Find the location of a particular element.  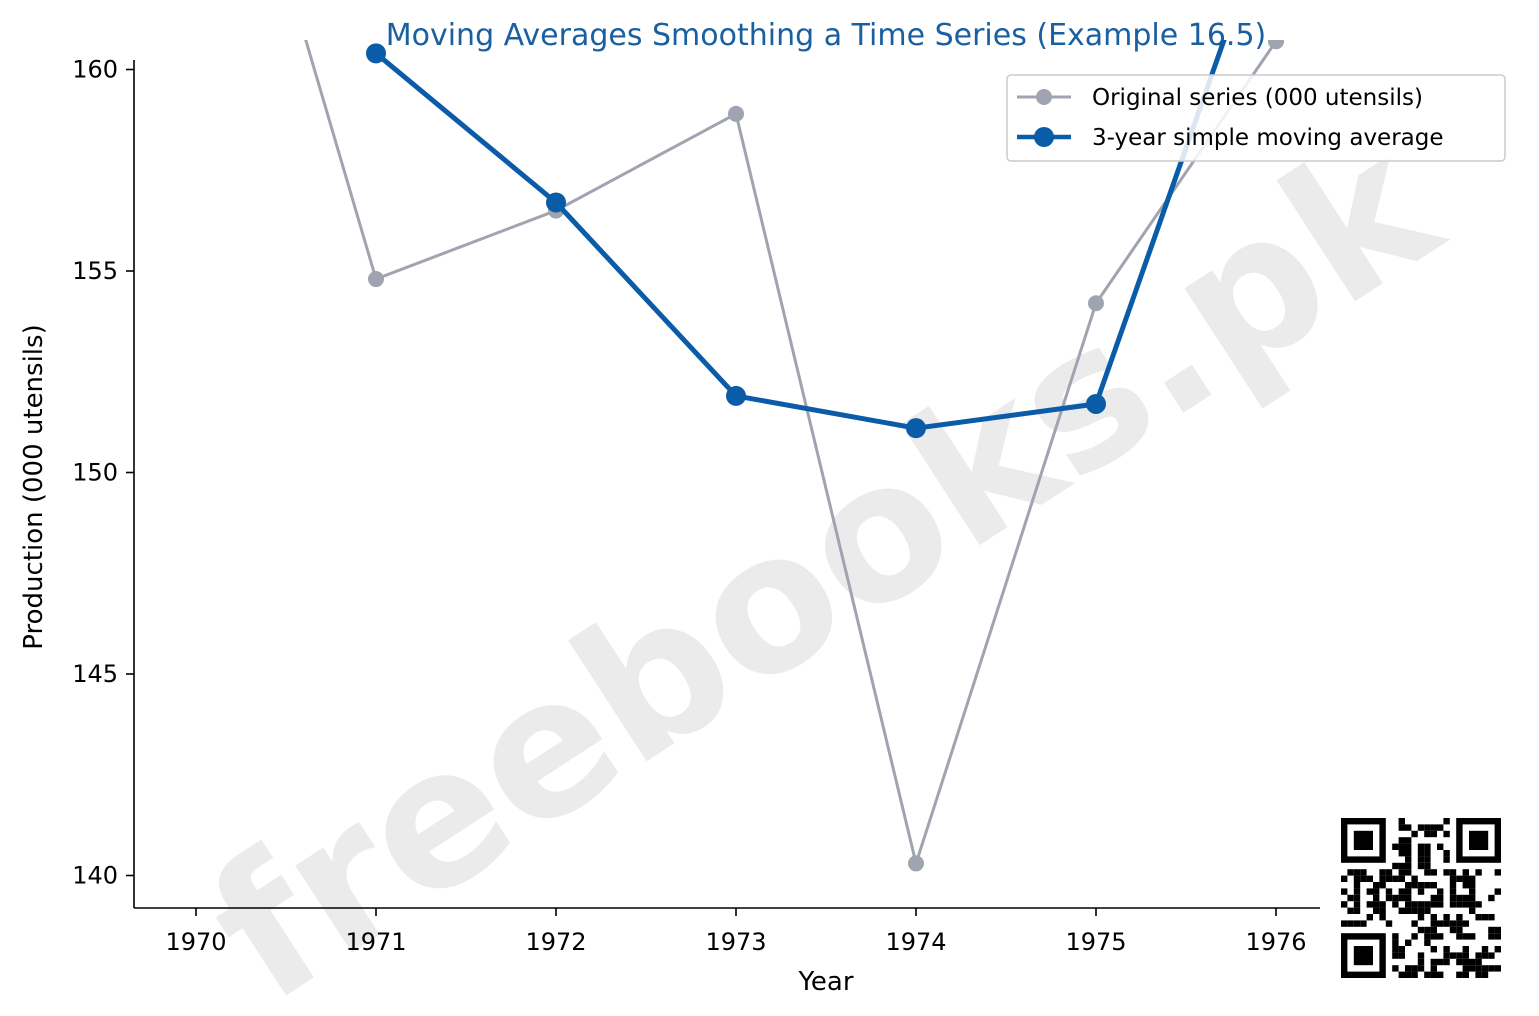

legend-frame is located at coordinates (1256, 118).